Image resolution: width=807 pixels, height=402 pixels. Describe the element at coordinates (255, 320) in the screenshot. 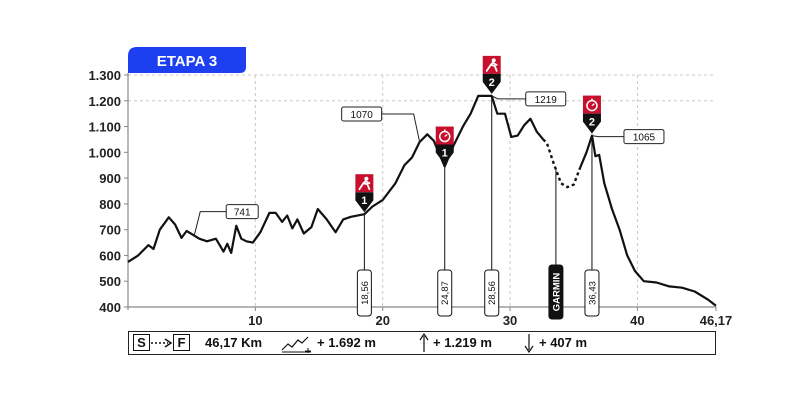

I see `x-tick-label: 10` at that location.